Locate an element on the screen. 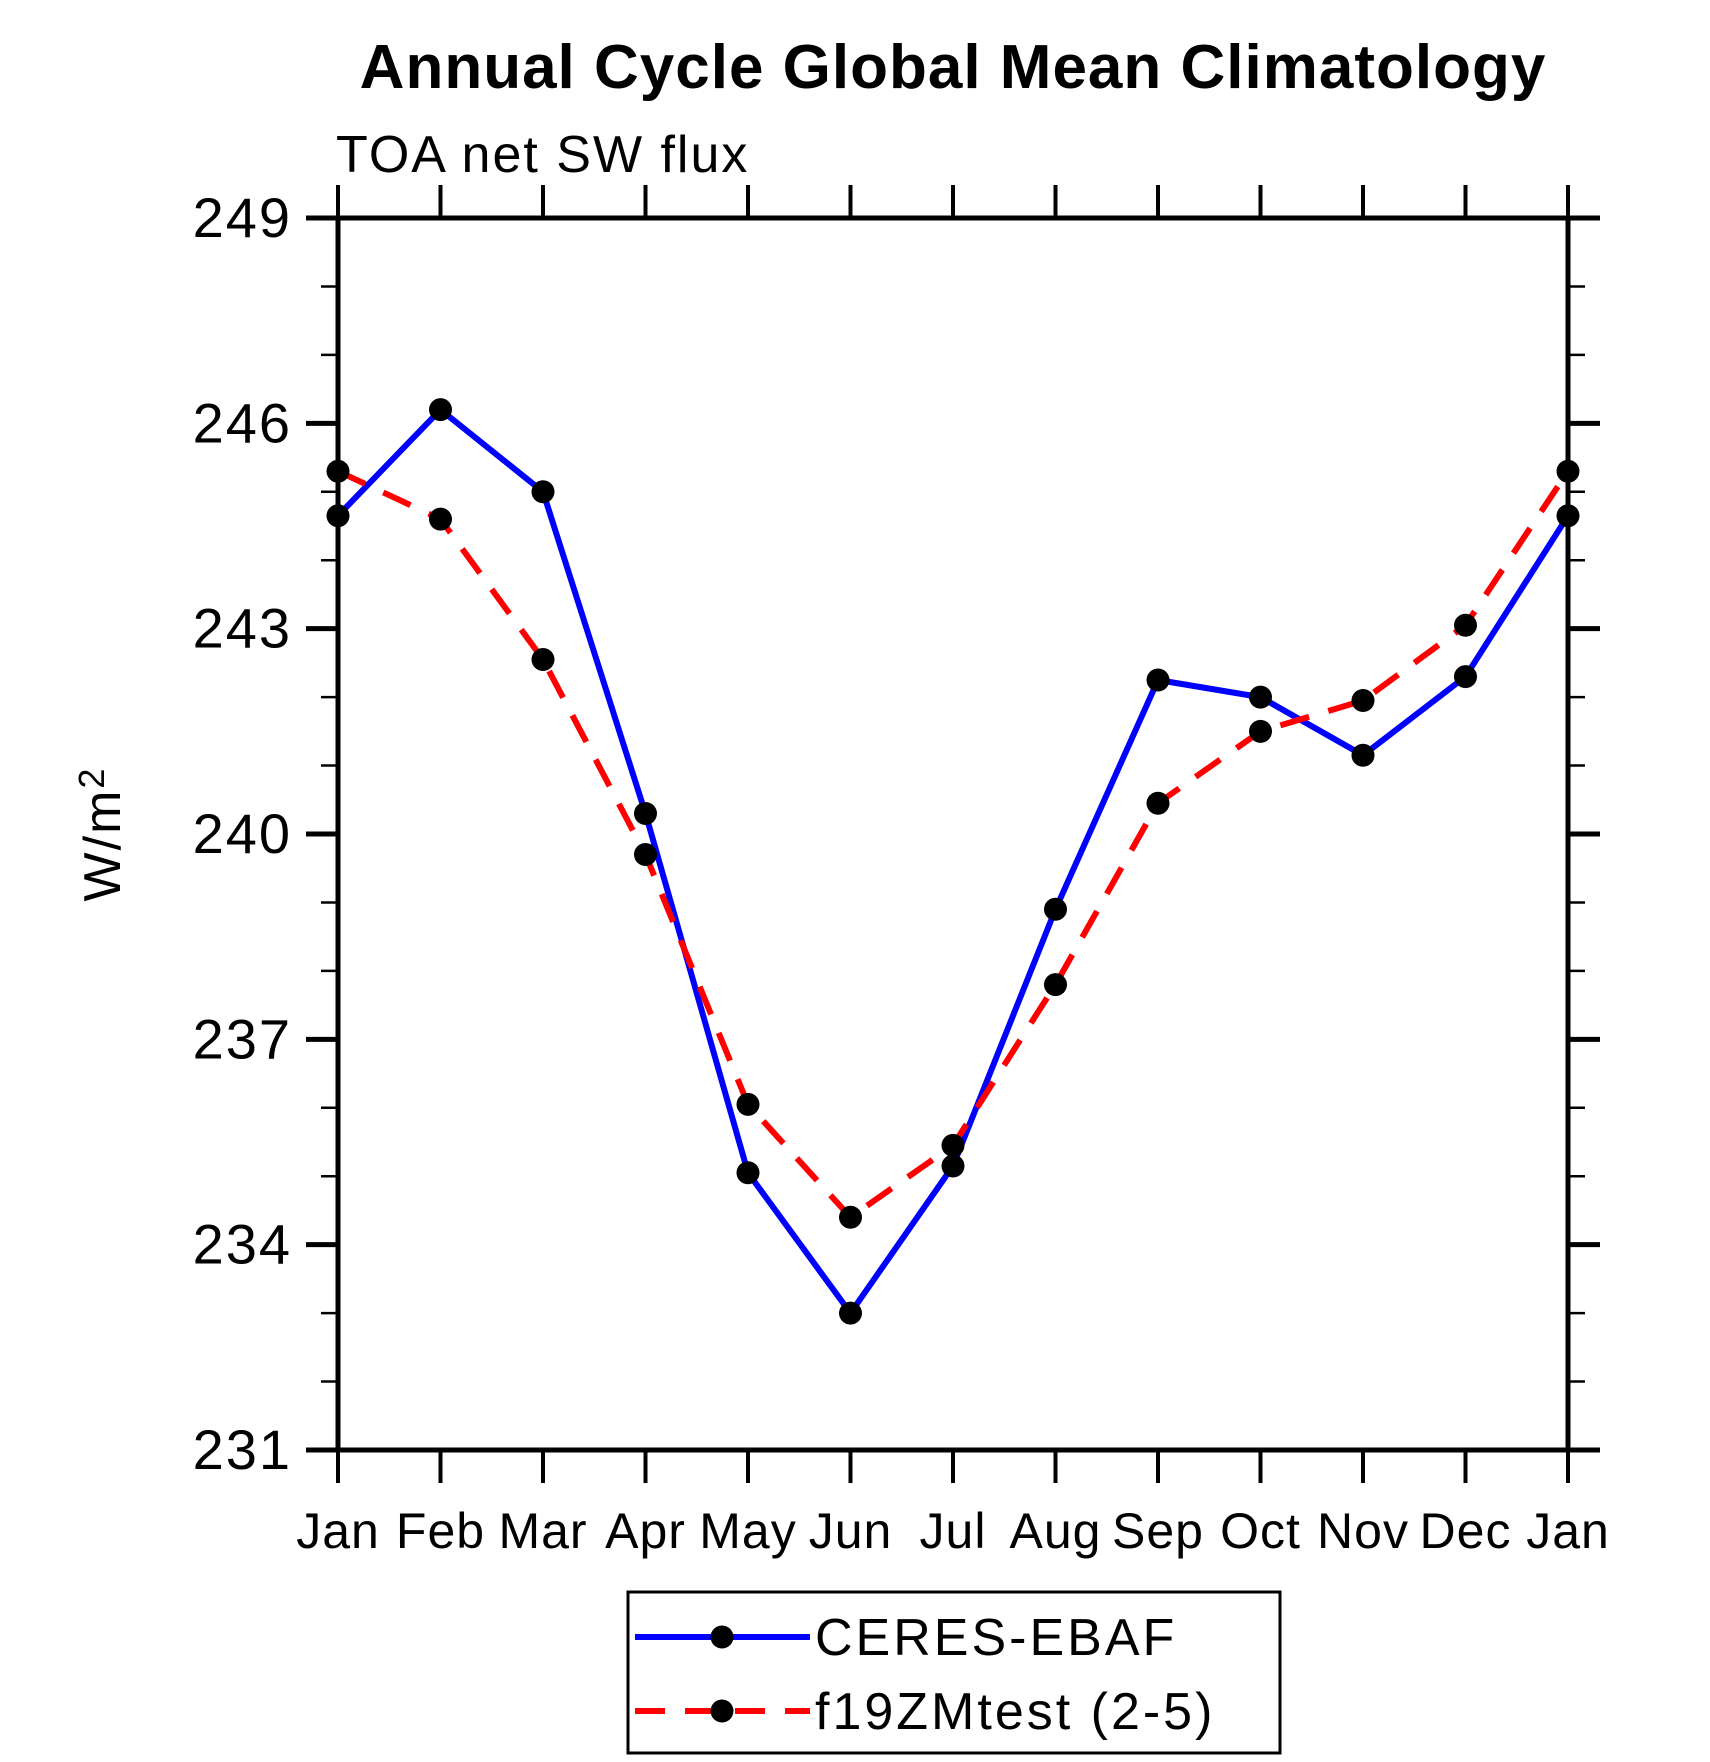 This screenshot has width=1710, height=1762. x-tick-label: Feb is located at coordinates (440, 1531).